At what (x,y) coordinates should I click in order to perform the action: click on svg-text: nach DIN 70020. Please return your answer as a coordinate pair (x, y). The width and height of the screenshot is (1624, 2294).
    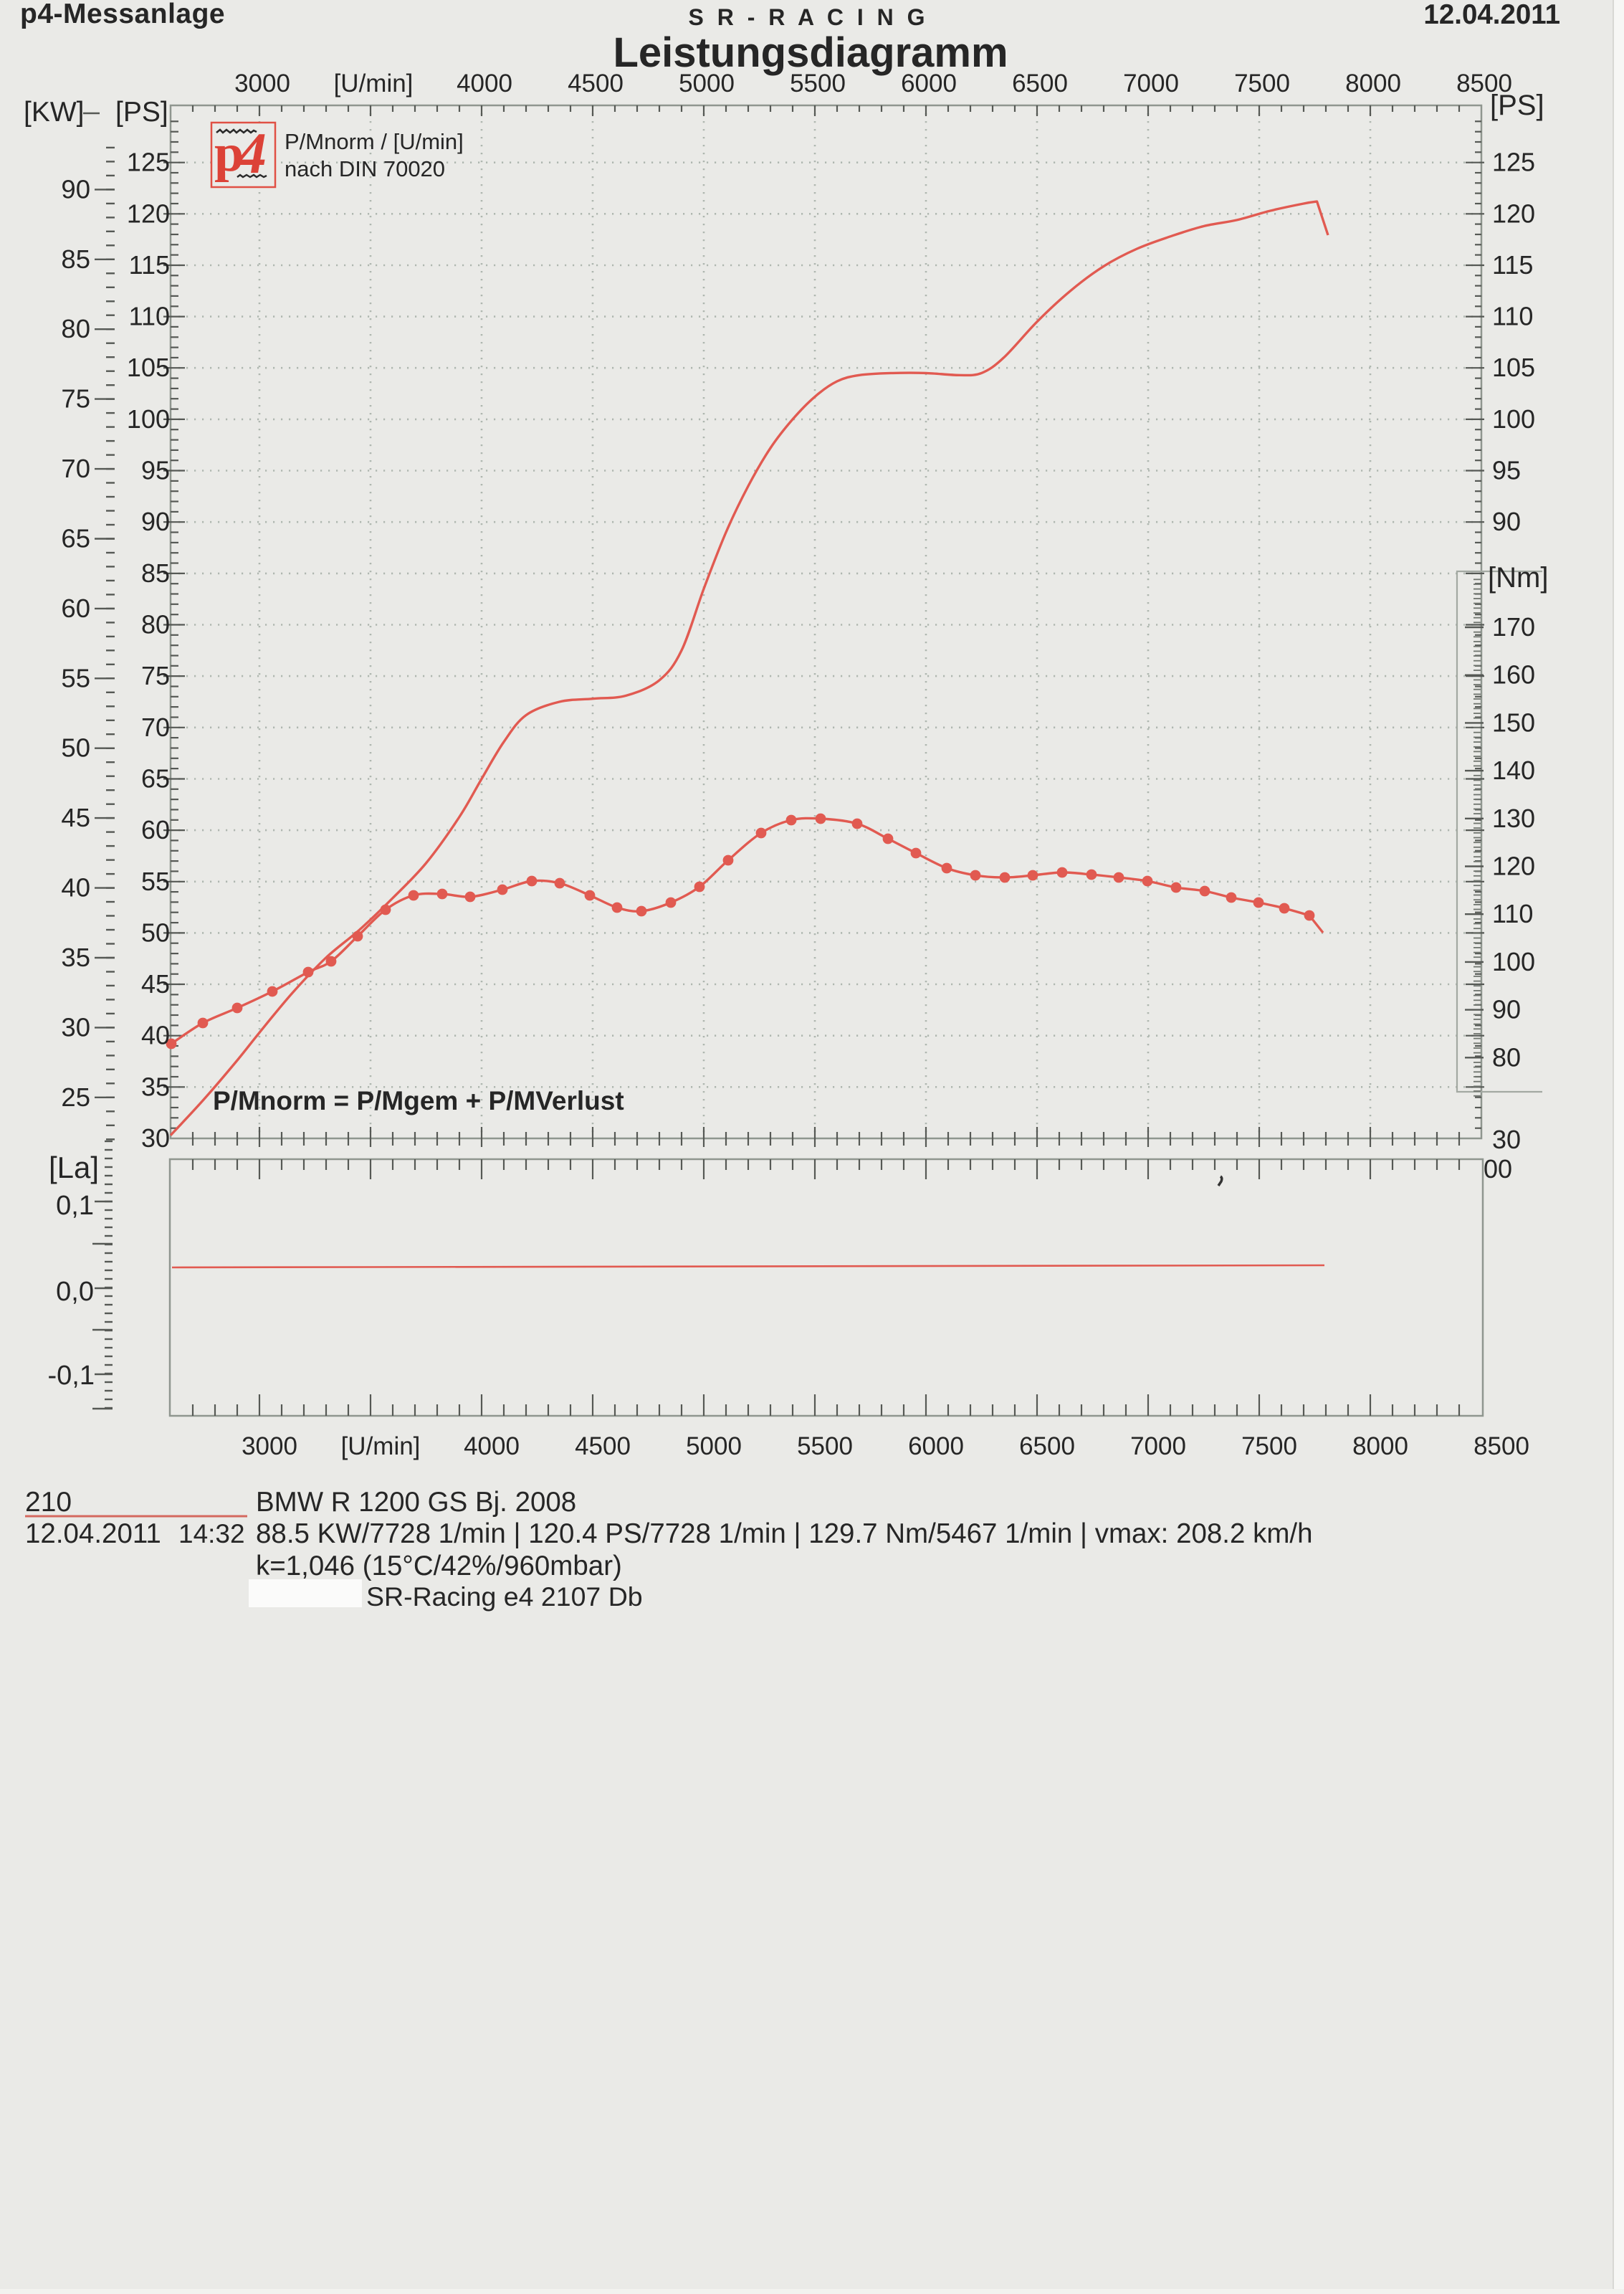
    Looking at the image, I should click on (365, 169).